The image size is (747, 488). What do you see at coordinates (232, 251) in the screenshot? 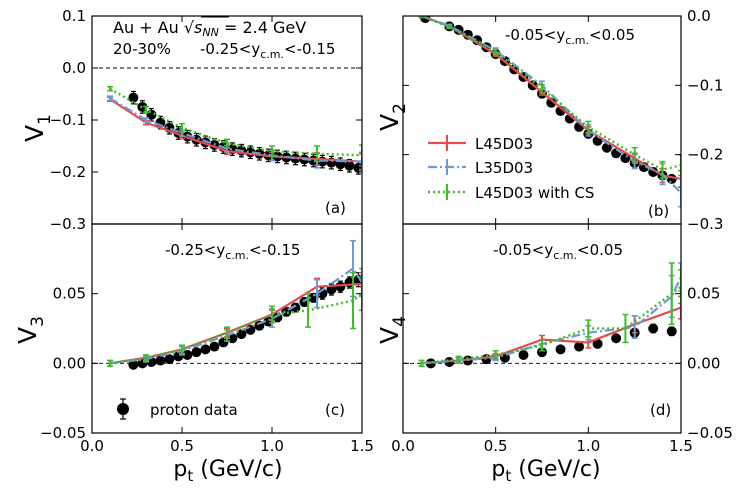
I see `panel-c-annotation: -0.25<yc.m.<-0.15` at bounding box center [232, 251].